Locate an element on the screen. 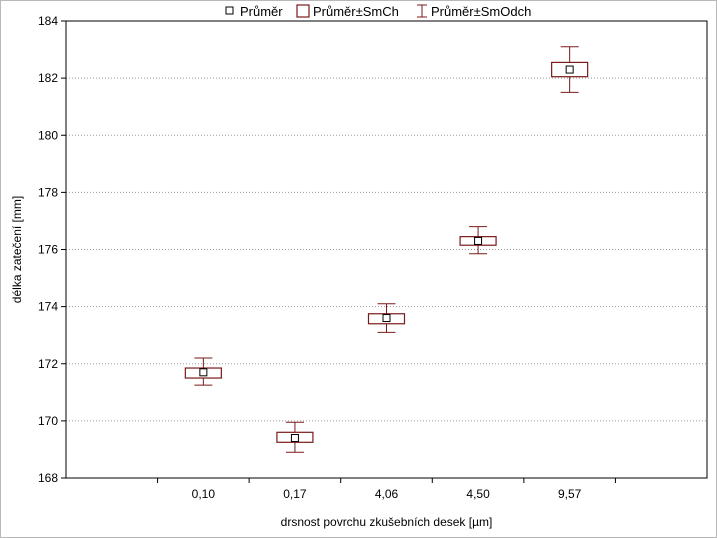 This screenshot has width=717, height=538. legend-item-se: Průměr±SmCh is located at coordinates (347, 11).